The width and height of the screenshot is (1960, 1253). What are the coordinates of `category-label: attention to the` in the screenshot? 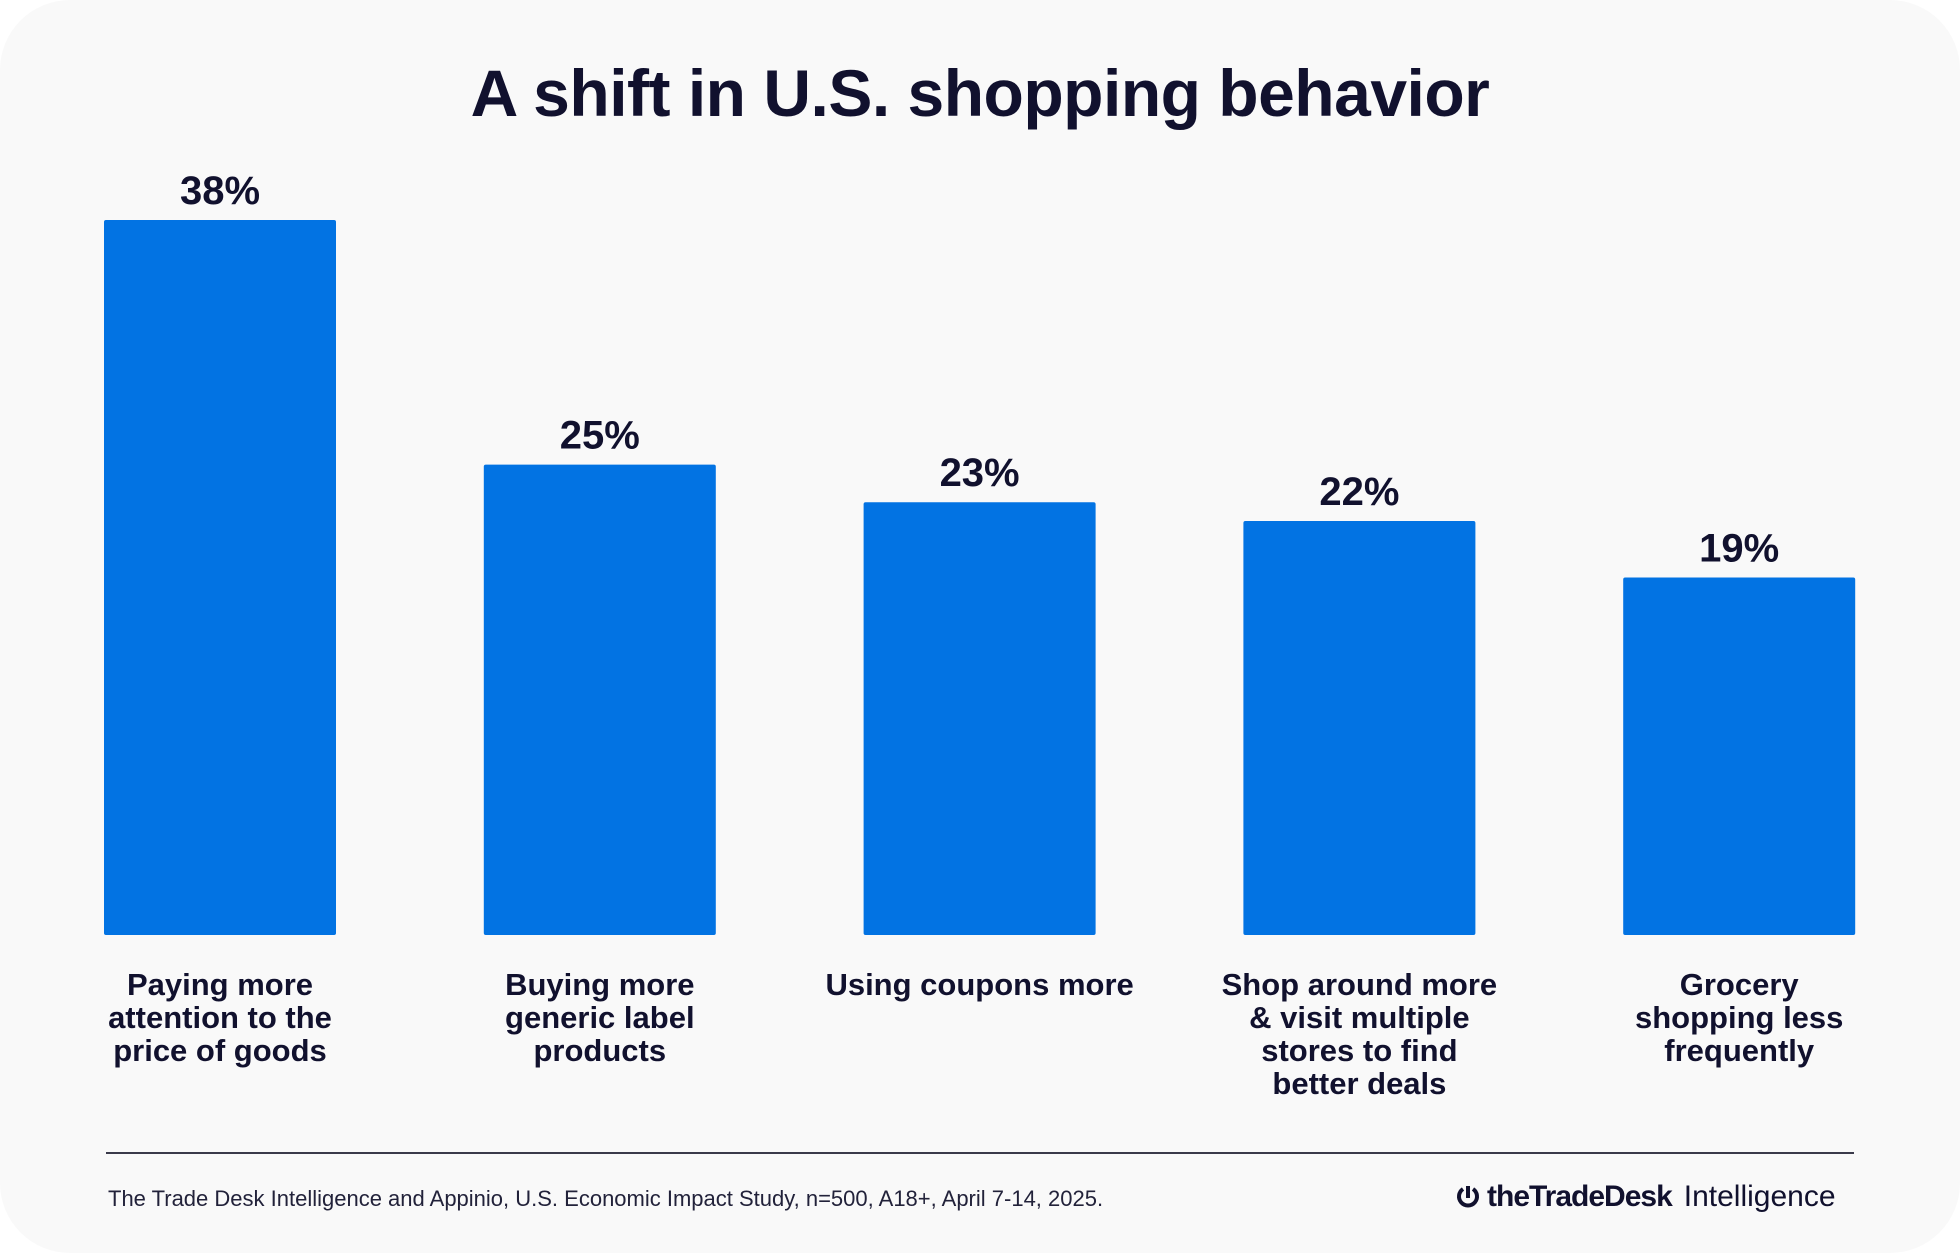 It's located at (220, 1017).